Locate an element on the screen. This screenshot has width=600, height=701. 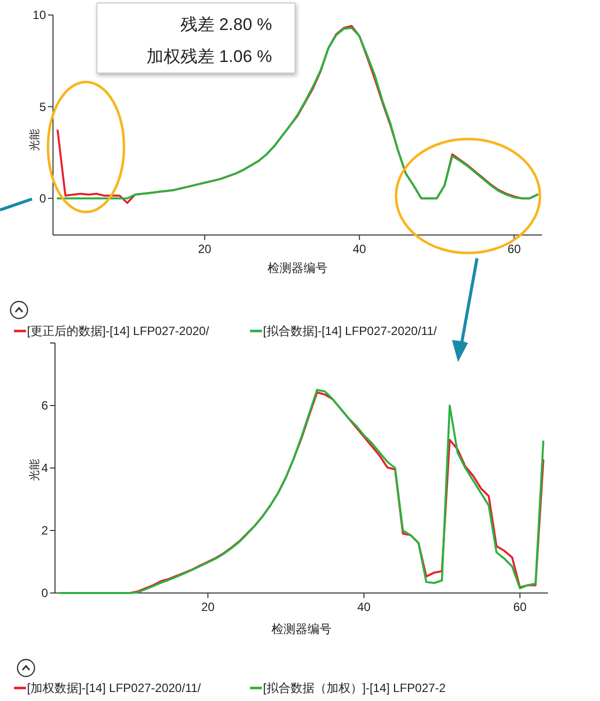
y-tick-label: 4 is located at coordinates (44, 468).